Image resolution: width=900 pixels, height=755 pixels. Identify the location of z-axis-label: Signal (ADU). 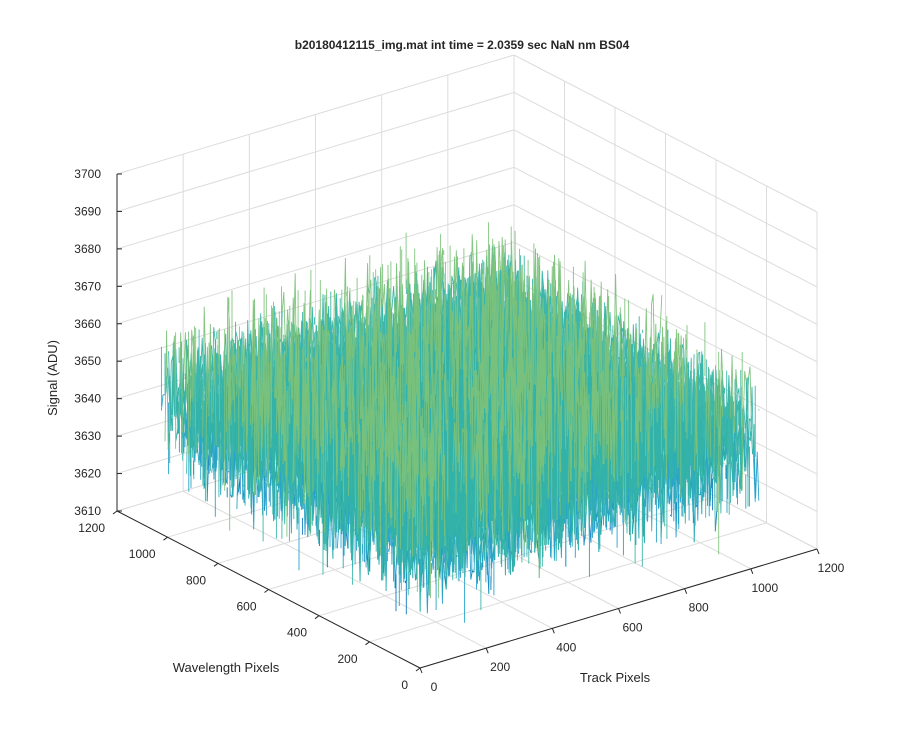
(52, 378).